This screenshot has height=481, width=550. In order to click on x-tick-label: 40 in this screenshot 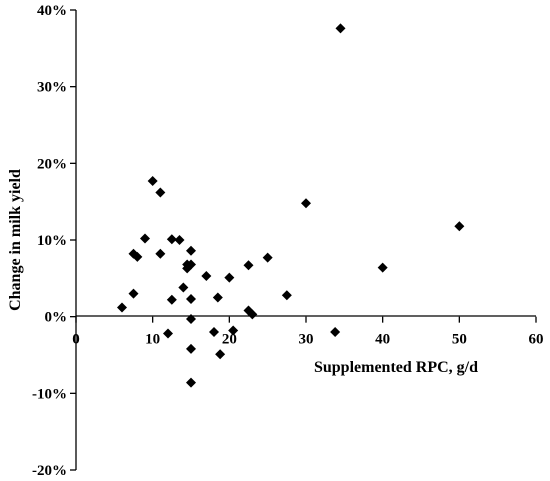, I will do `click(382, 340)`.